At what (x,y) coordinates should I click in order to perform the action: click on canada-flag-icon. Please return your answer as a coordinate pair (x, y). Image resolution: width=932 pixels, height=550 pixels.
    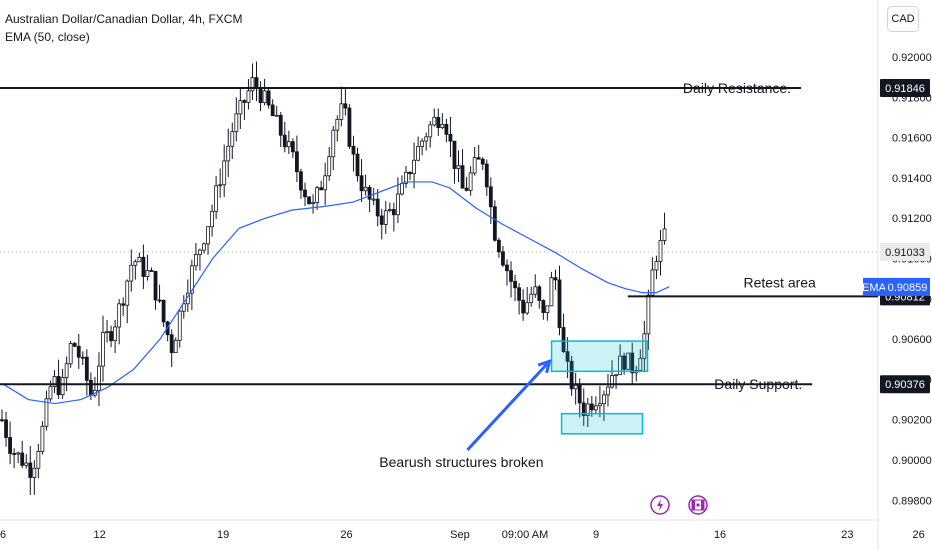
    Looking at the image, I should click on (698, 505).